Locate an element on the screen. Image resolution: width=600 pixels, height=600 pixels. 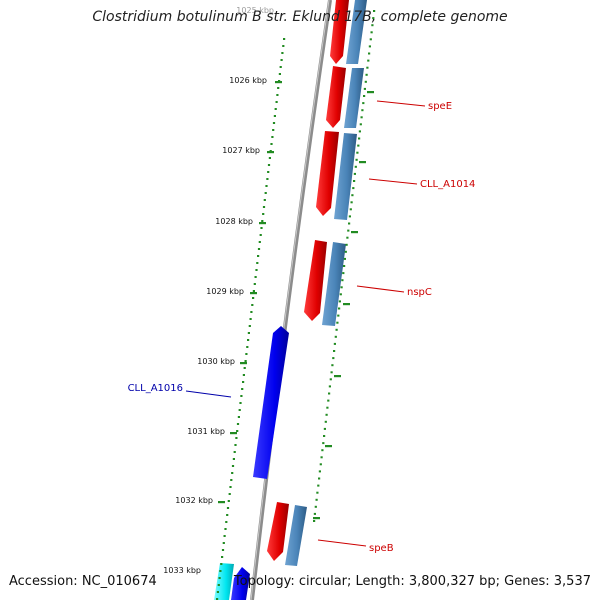
label-connector-nspc is located at coordinates (380, 289).